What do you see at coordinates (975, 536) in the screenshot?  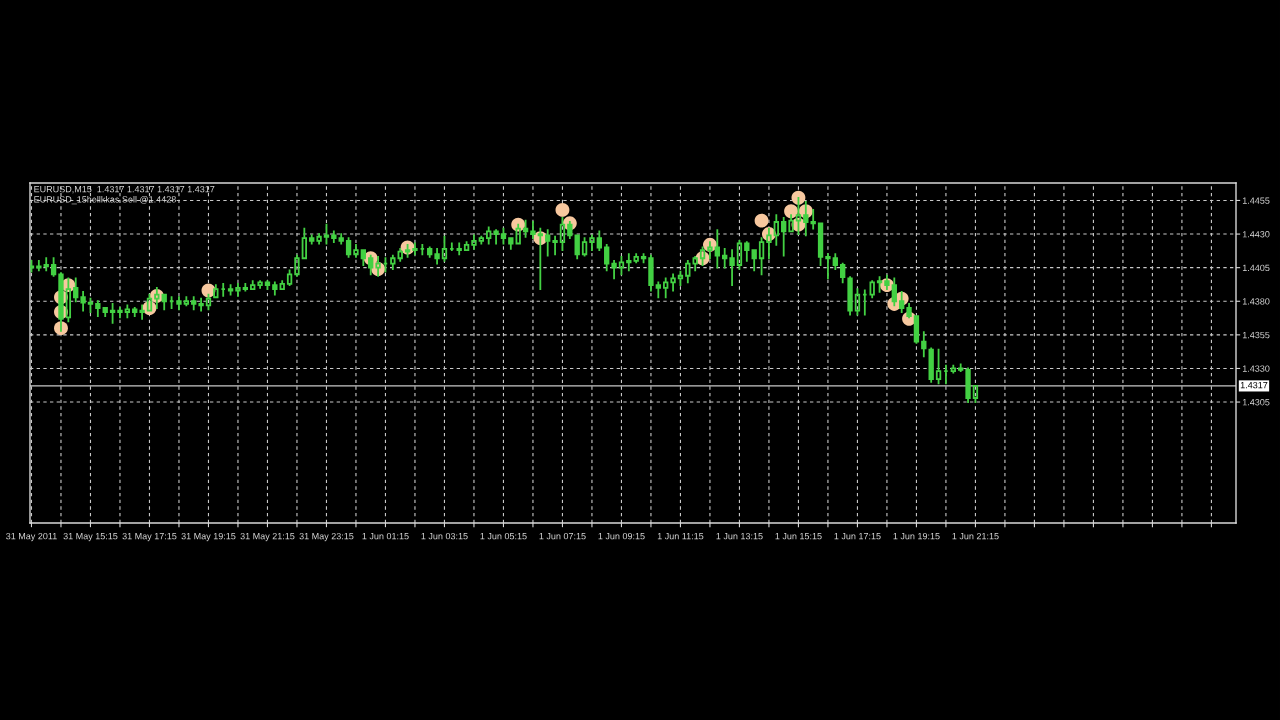 I see `x-tick-label: 1 Jun 21:15` at bounding box center [975, 536].